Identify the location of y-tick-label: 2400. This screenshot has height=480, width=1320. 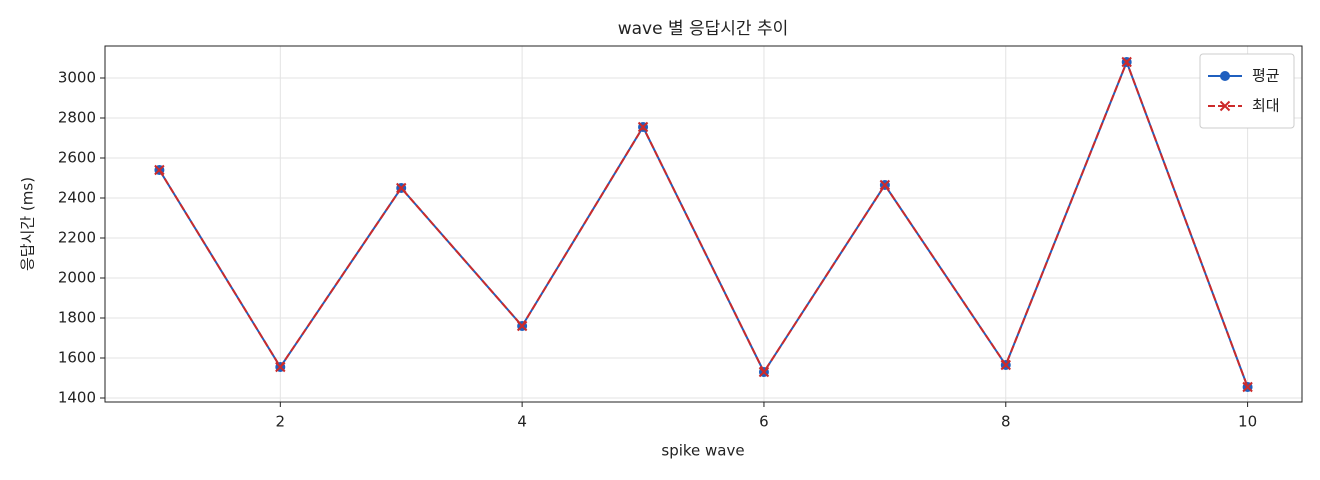
(77, 198).